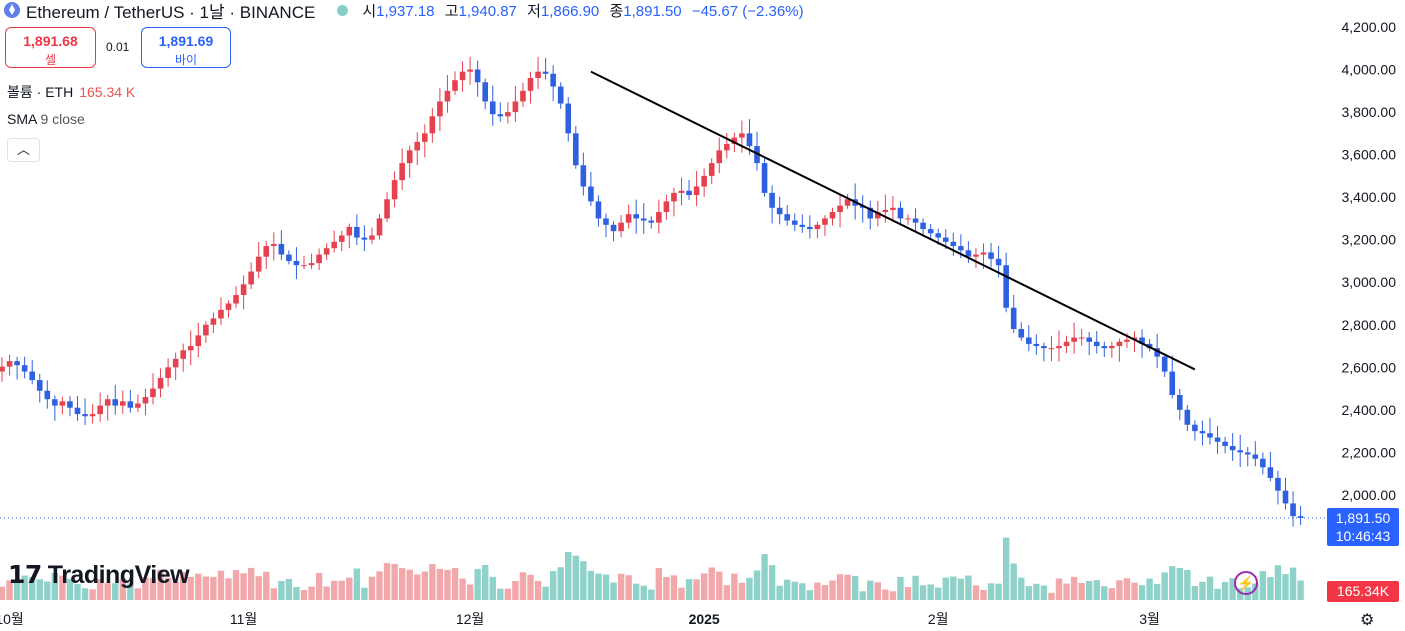  What do you see at coordinates (186, 47) in the screenshot?
I see `buy-button: 1,891.69 바이` at bounding box center [186, 47].